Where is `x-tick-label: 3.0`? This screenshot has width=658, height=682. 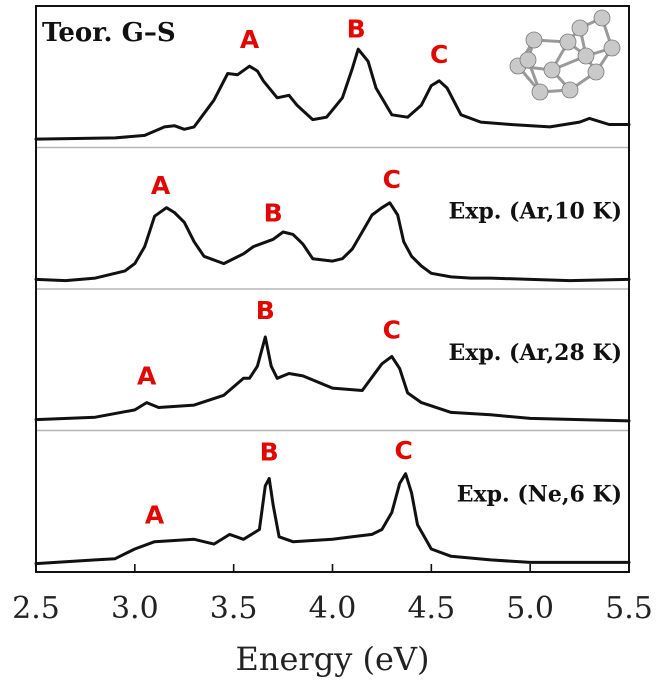 x-tick-label: 3.0 is located at coordinates (135, 608).